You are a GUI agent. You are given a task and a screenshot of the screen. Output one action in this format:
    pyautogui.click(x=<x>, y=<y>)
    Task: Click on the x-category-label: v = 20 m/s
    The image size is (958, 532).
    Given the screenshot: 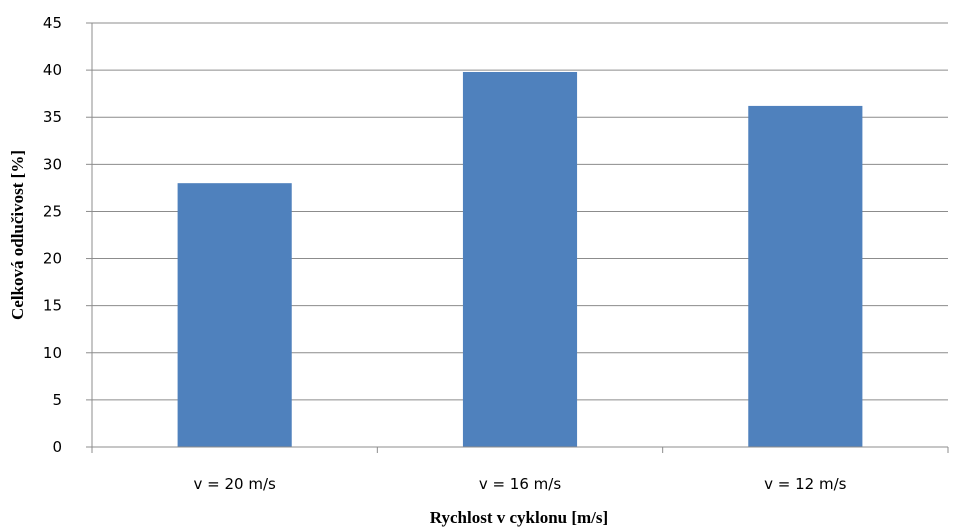 What is the action you would take?
    pyautogui.click(x=235, y=484)
    